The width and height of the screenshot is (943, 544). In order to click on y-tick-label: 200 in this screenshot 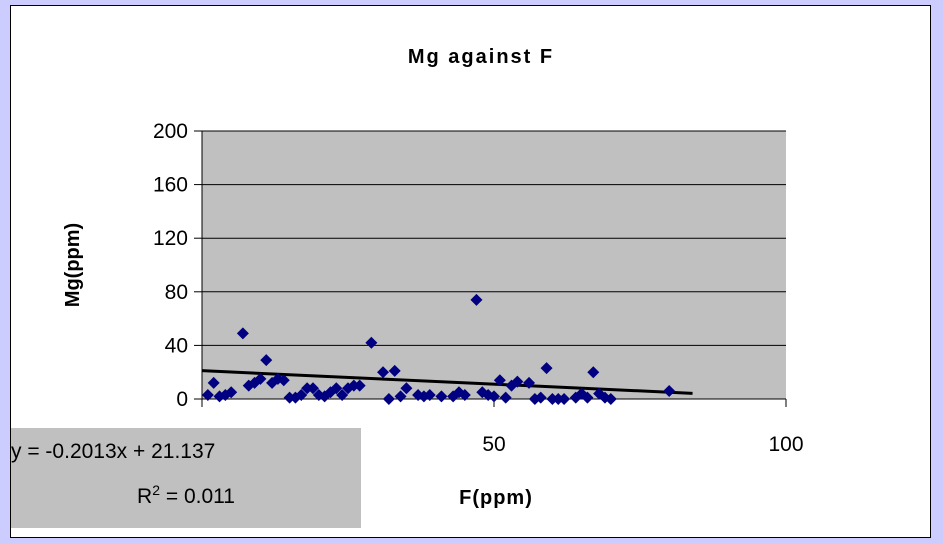, I will do `click(170, 131)`.